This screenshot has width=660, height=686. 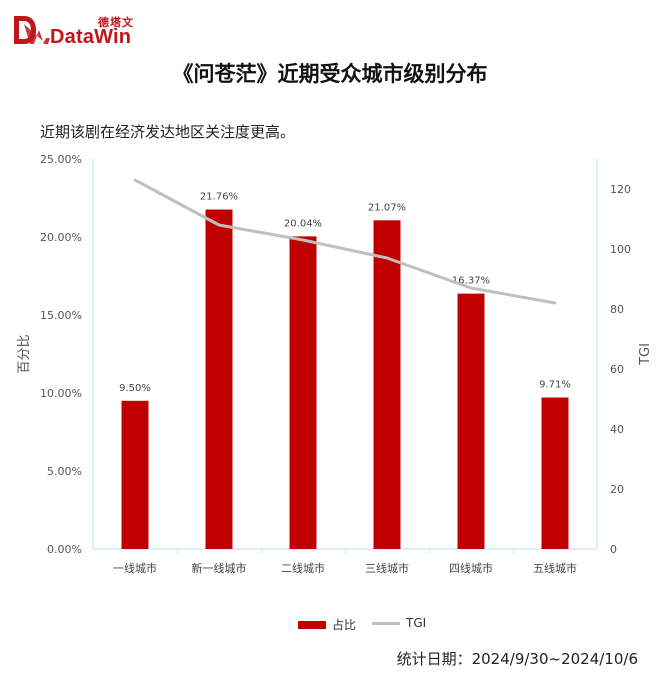 I want to click on y-tick-label-right: 120, so click(x=620, y=189).